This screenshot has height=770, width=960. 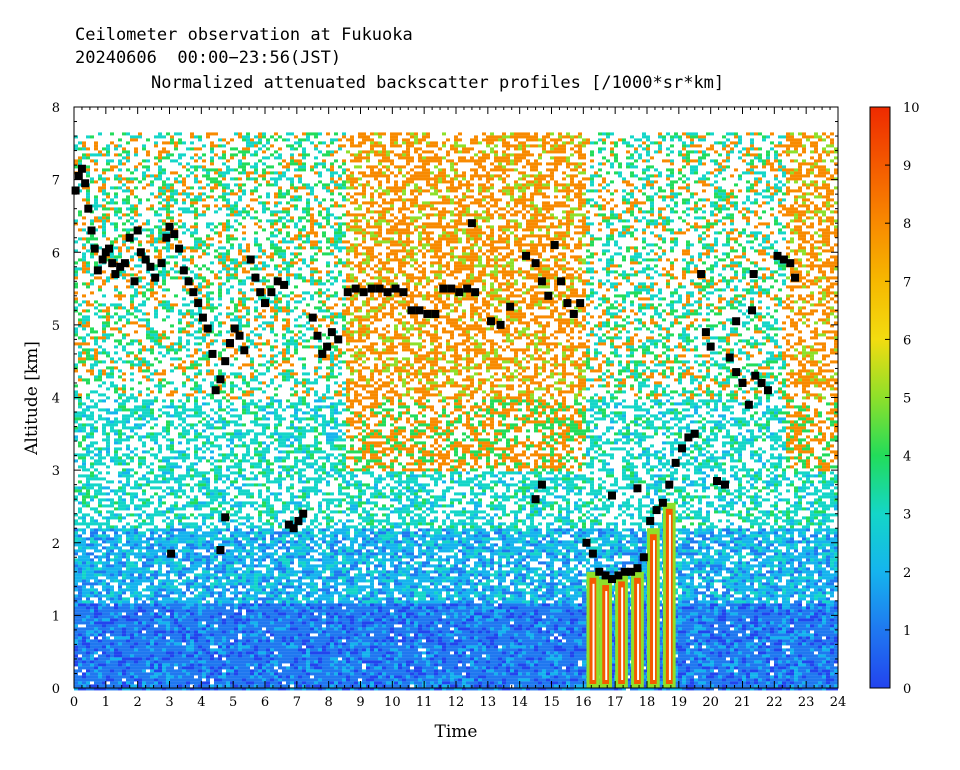 What do you see at coordinates (907, 224) in the screenshot?
I see `colorbar-tick-label-8: 8` at bounding box center [907, 224].